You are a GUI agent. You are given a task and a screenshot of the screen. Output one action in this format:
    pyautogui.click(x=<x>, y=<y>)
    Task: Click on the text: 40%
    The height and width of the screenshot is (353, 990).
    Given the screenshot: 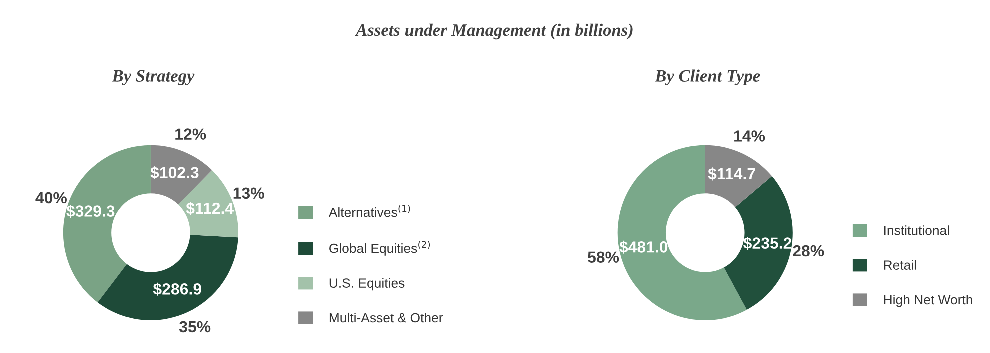 What is the action you would take?
    pyautogui.click(x=52, y=198)
    